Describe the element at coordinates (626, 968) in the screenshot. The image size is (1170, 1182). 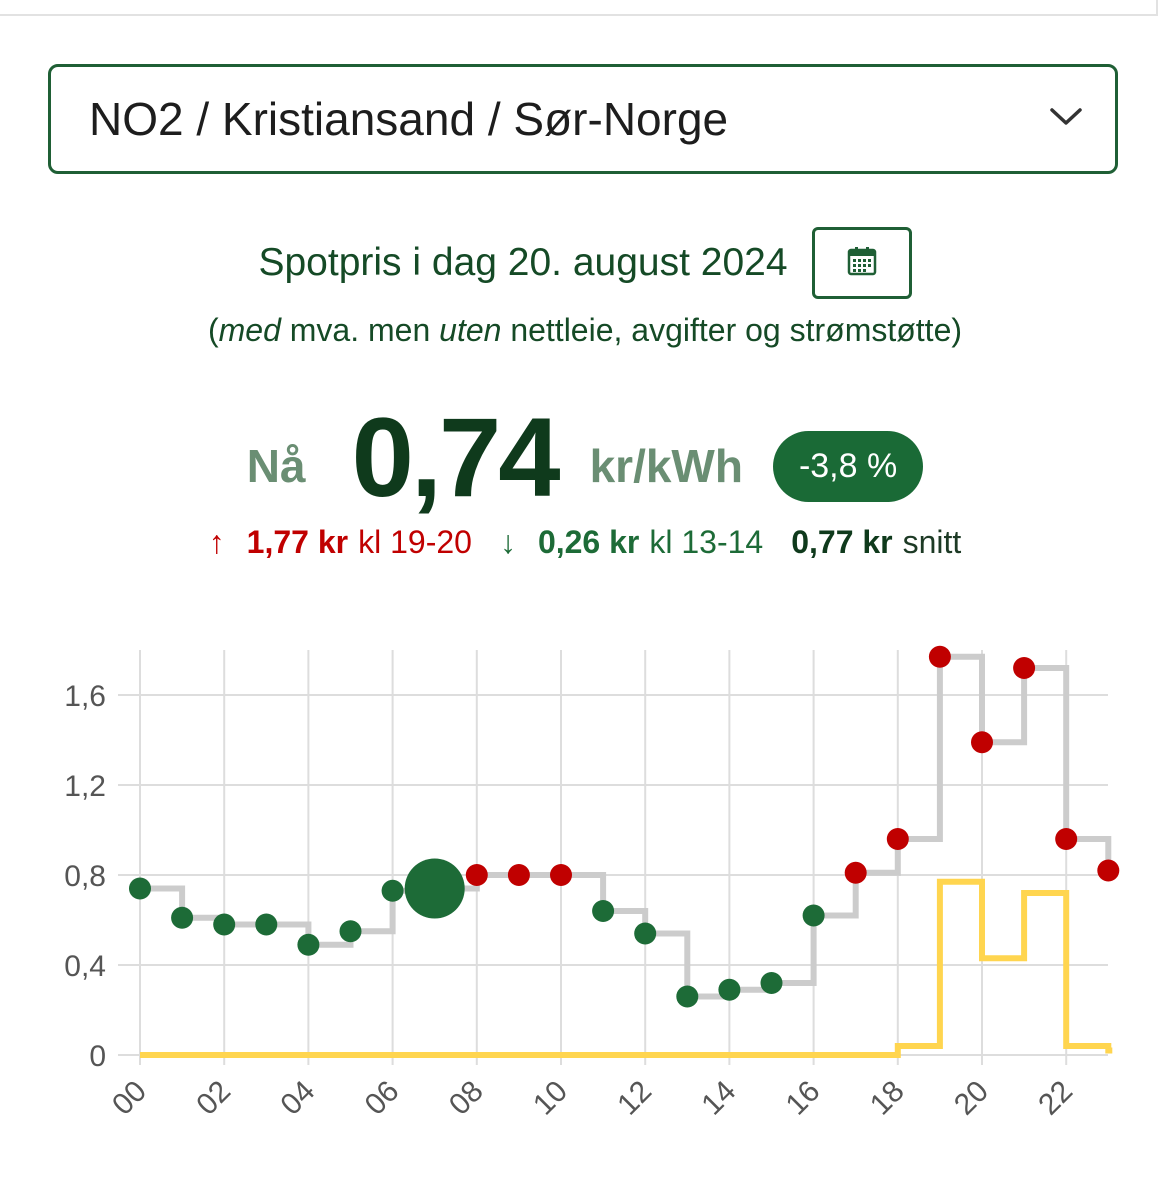
I see `support-step-line` at that location.